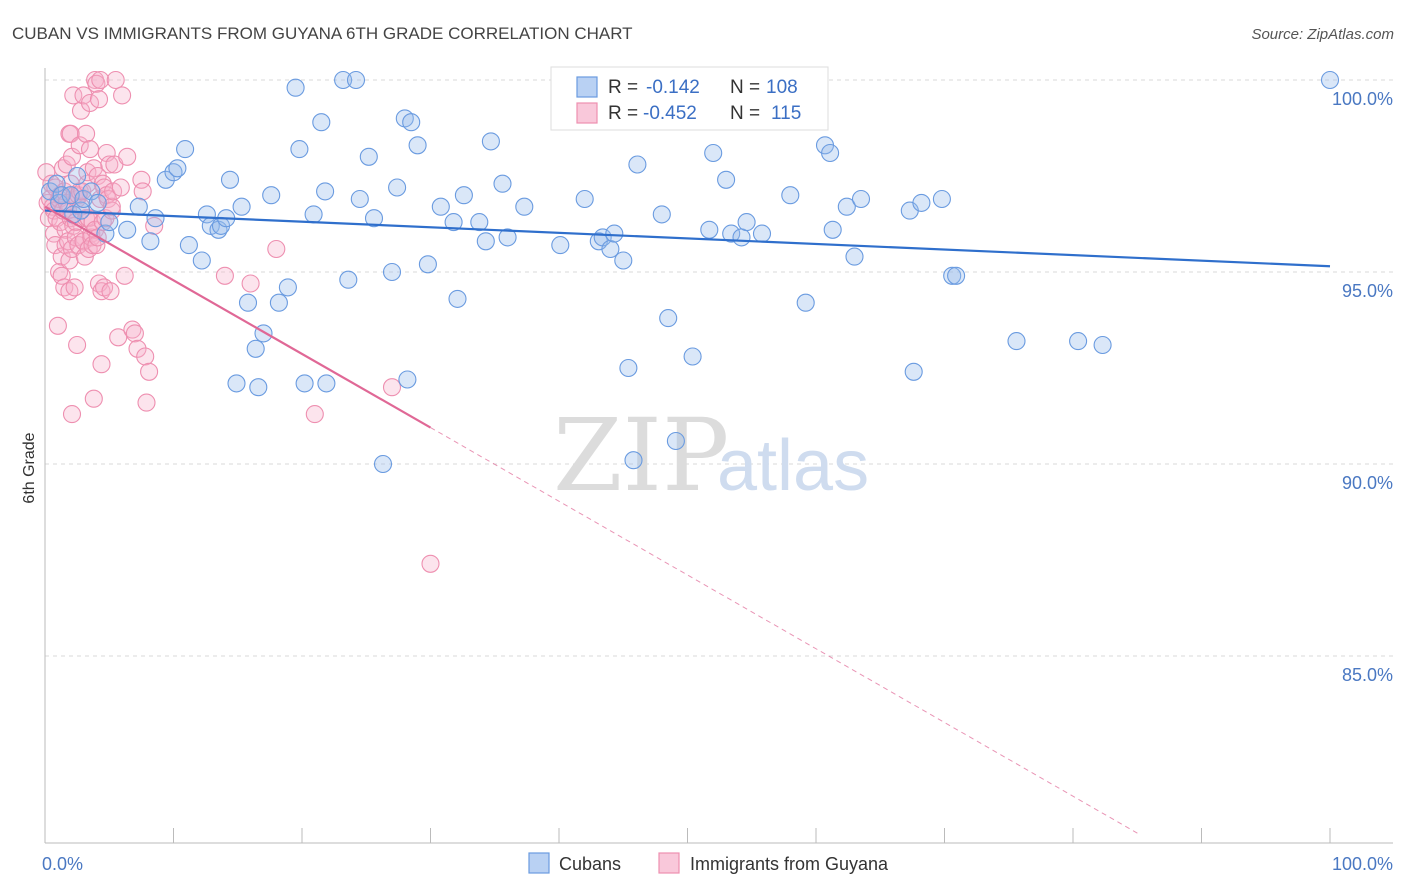  What do you see at coordinates (539, 863) in the screenshot?
I see `bottom-legend-swatch-cubans` at bounding box center [539, 863].